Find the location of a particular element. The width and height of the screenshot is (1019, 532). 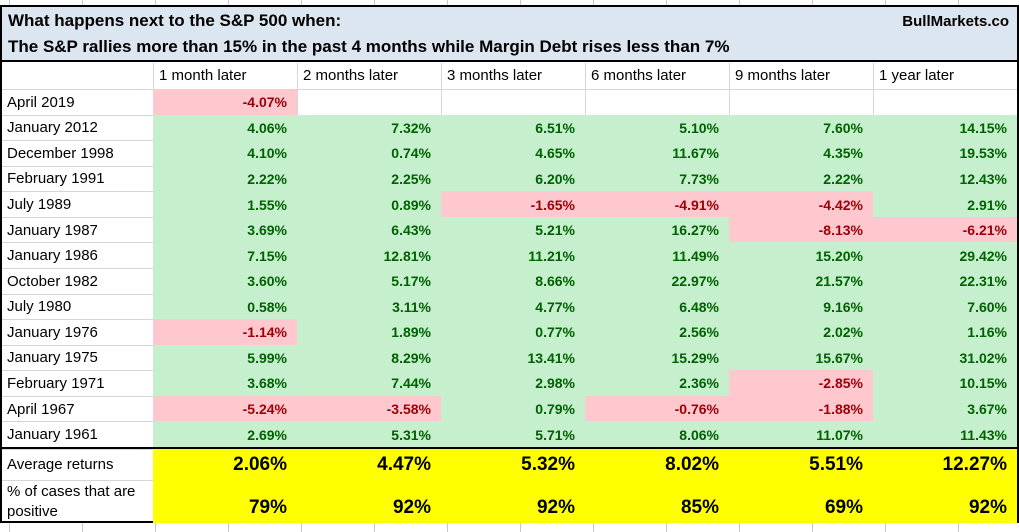

average-return-cell: 12.27% is located at coordinates (945, 464).